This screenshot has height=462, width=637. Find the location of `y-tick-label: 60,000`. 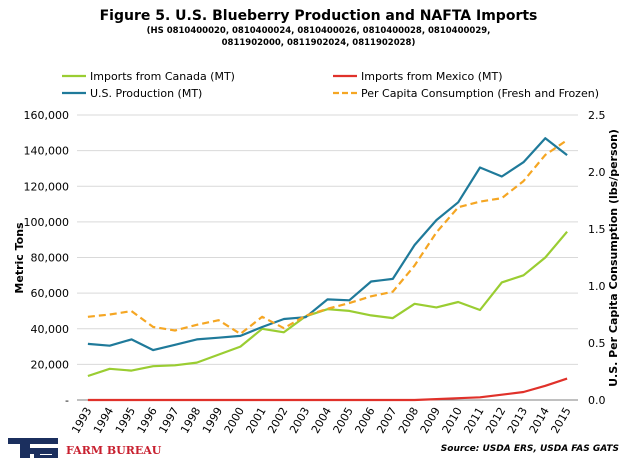

y-tick-label: 60,000 is located at coordinates (50, 293).